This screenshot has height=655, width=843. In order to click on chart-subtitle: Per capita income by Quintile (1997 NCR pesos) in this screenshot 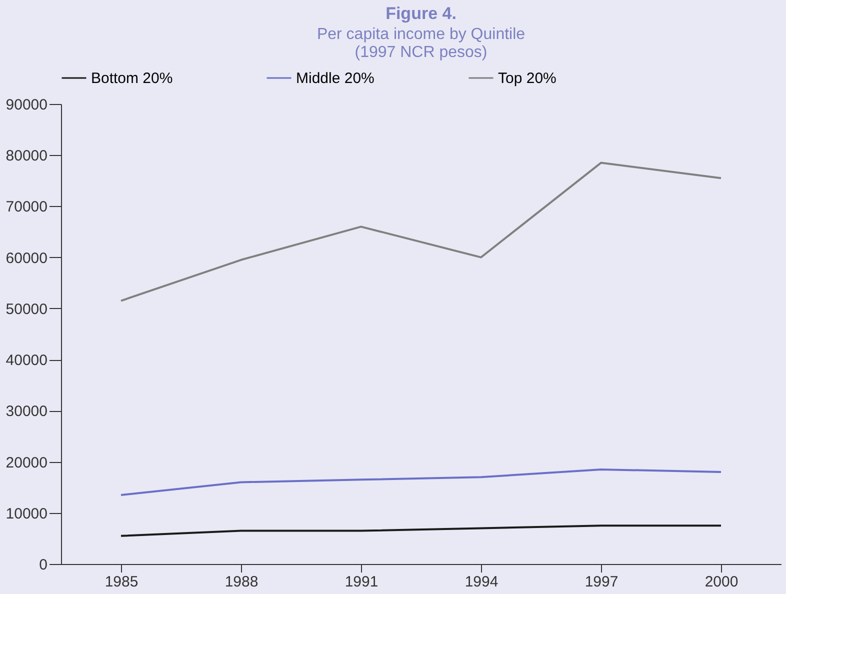, I will do `click(421, 43)`.